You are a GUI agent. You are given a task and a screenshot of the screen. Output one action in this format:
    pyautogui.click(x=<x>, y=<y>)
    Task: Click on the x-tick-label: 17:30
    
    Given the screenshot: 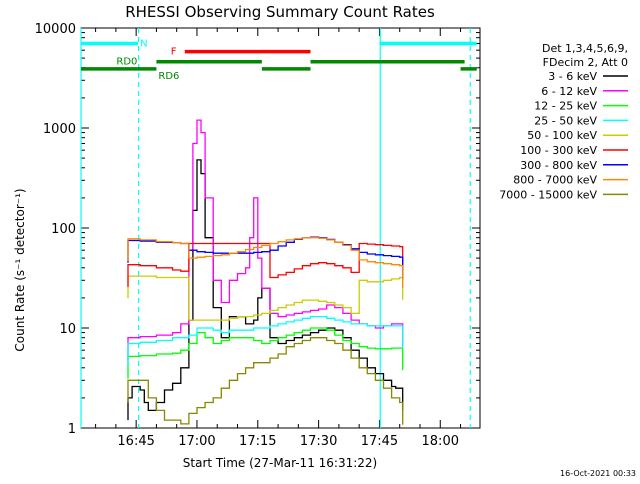 What is the action you would take?
    pyautogui.click(x=318, y=441)
    